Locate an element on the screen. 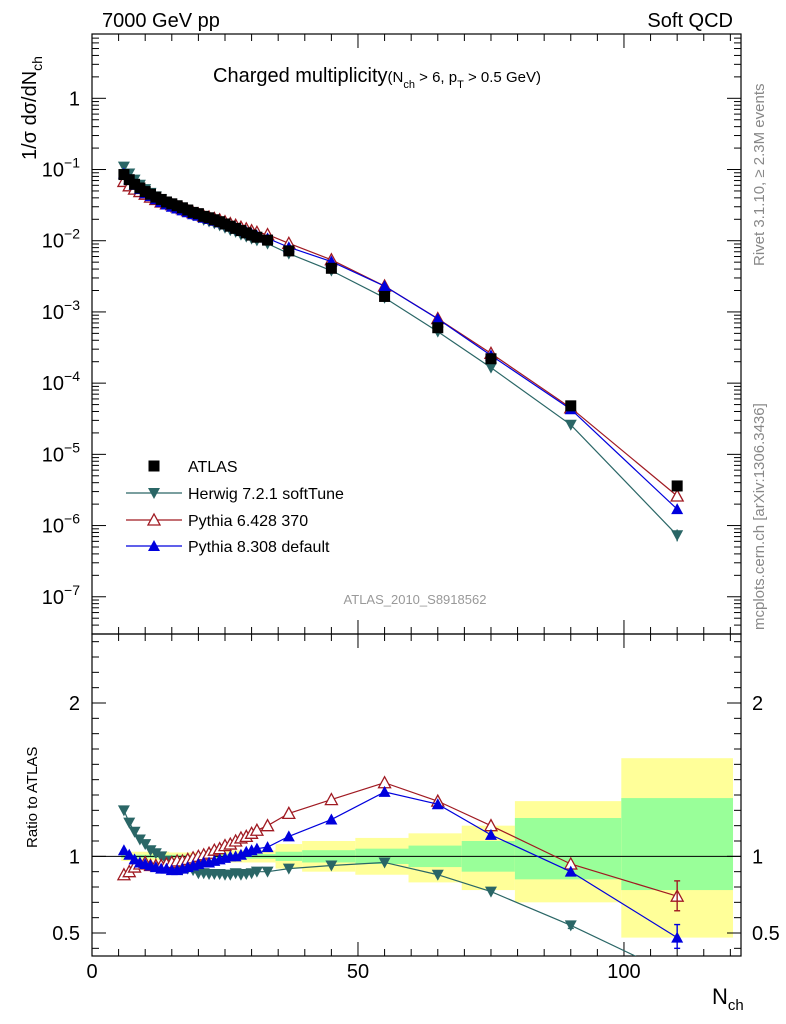  beam-label: 7000 GeV pp is located at coordinates (161, 21).